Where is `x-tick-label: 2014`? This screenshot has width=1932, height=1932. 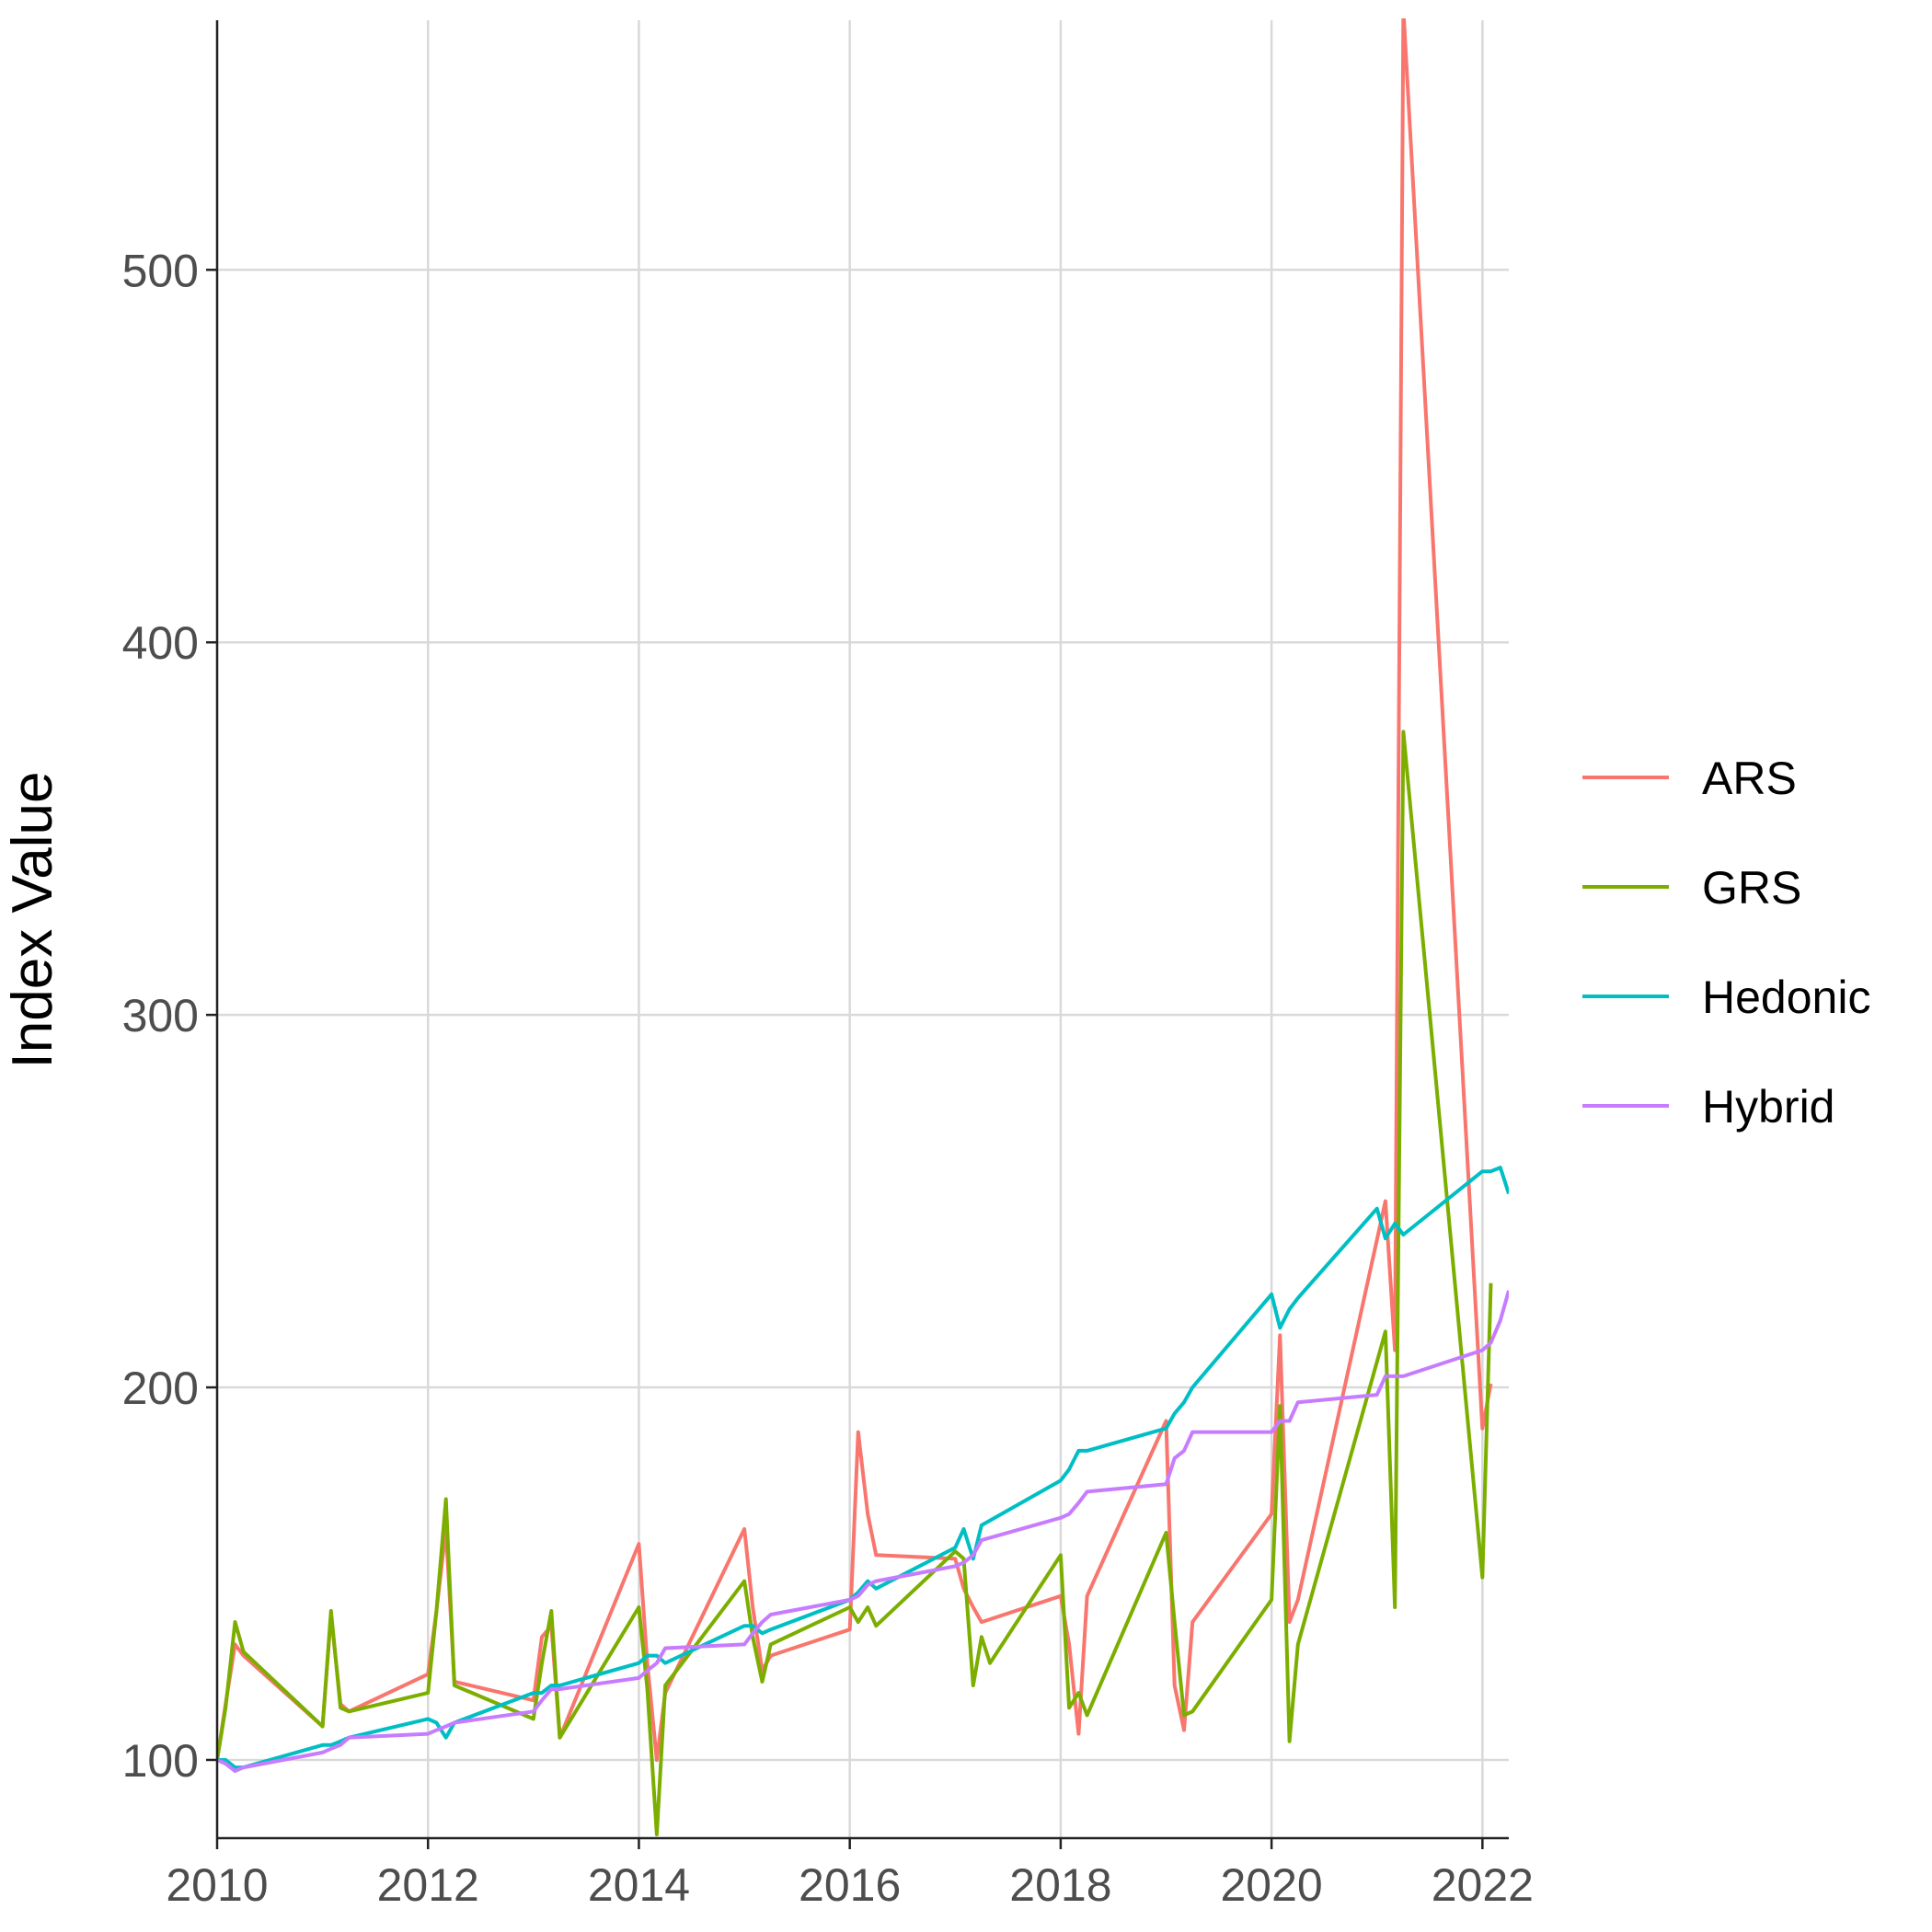
x-tick-label: 2014 is located at coordinates (639, 1885).